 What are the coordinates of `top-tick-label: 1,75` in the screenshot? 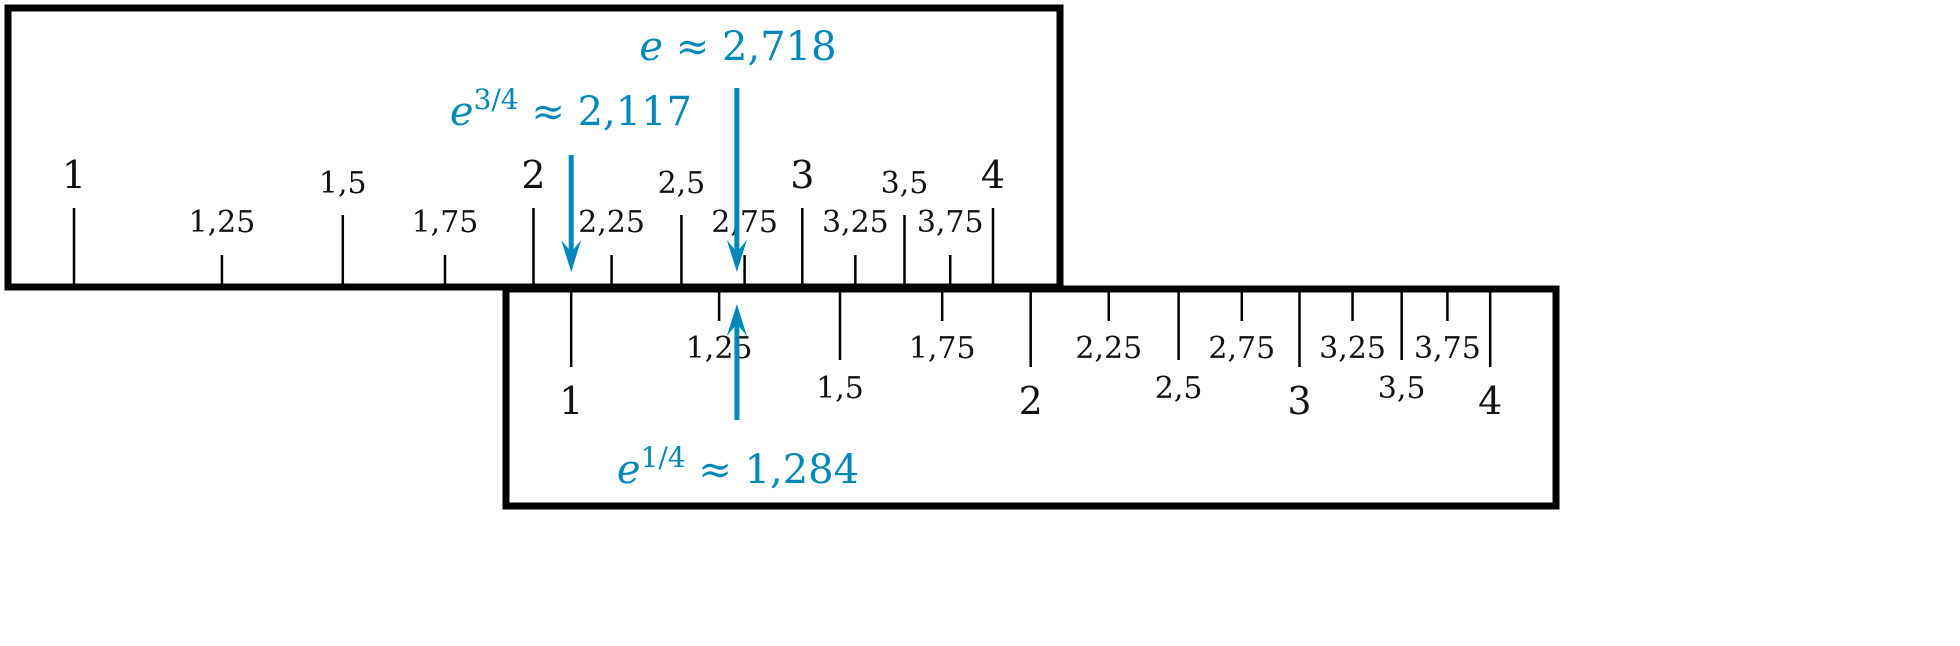 It's located at (445, 222).